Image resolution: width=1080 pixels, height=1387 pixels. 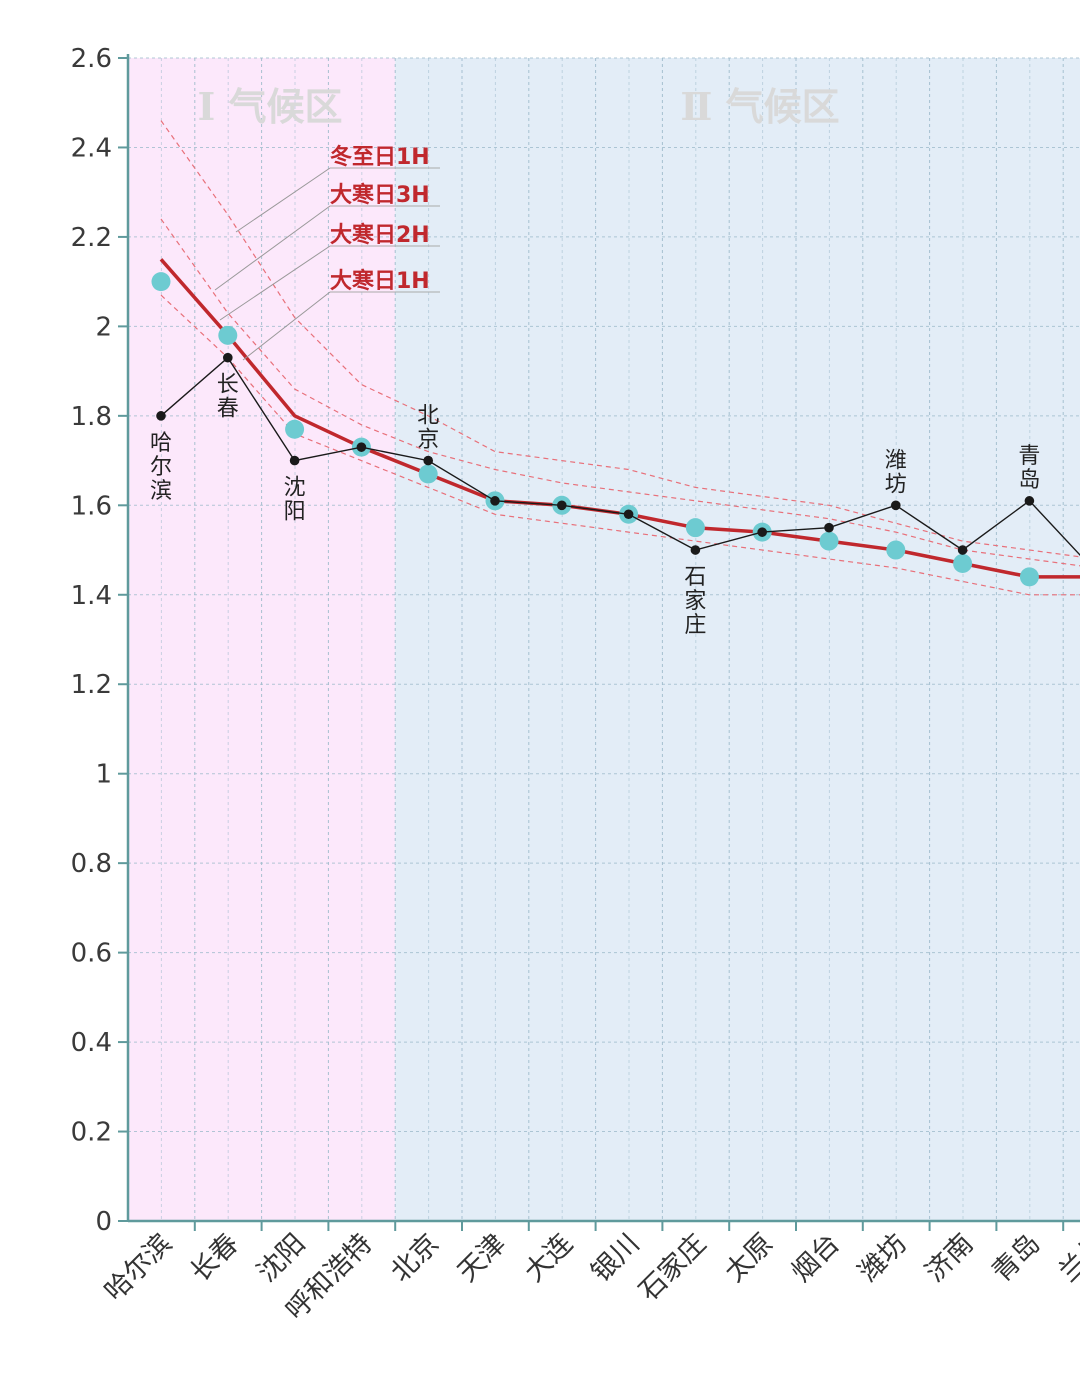 I want to click on y-tick-label: 1.6, so click(x=91, y=506).